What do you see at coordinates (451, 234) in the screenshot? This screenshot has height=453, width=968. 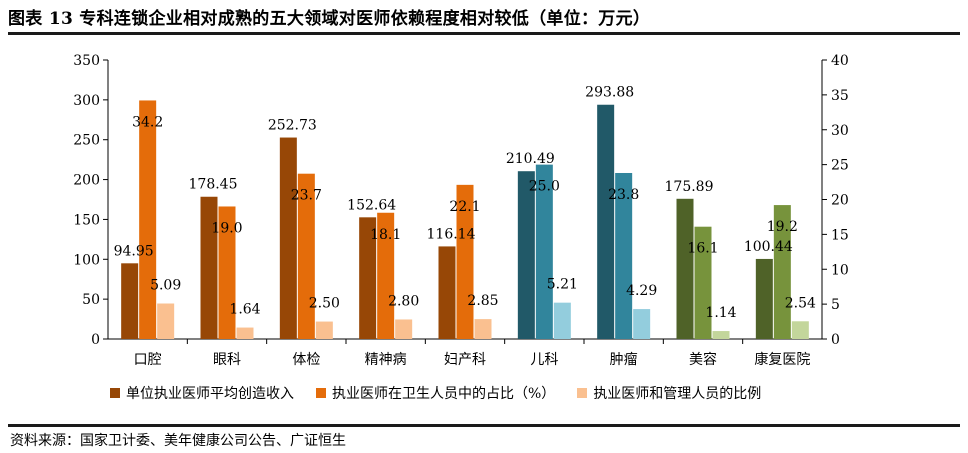 I see `data-label-income: 116.14` at bounding box center [451, 234].